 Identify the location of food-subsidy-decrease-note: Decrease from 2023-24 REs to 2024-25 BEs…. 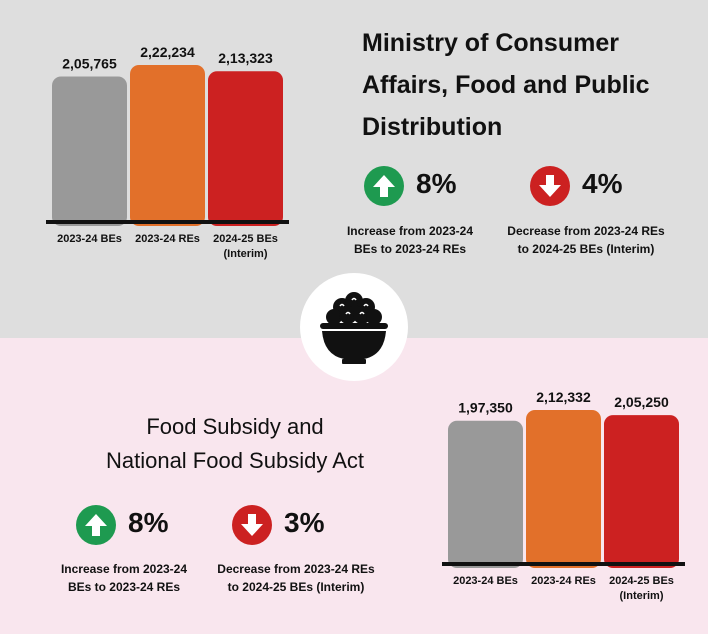
(296, 578).